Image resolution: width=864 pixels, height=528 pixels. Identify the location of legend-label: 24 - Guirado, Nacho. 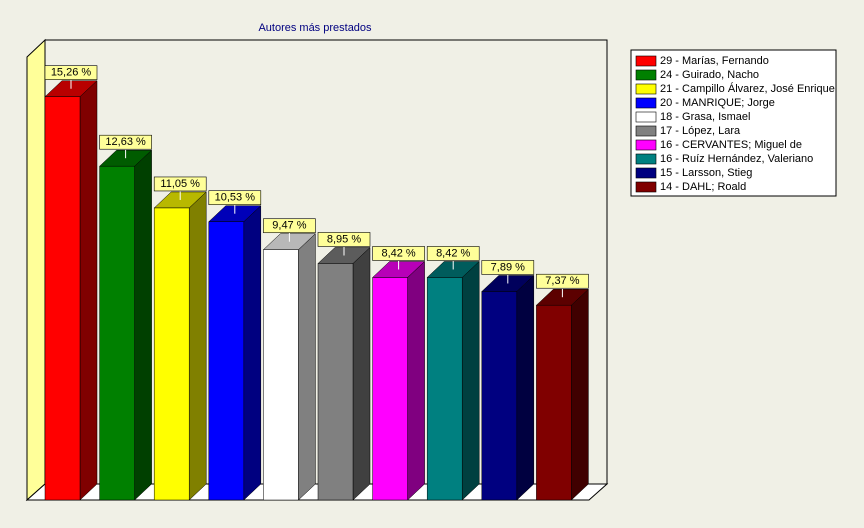
(709, 75).